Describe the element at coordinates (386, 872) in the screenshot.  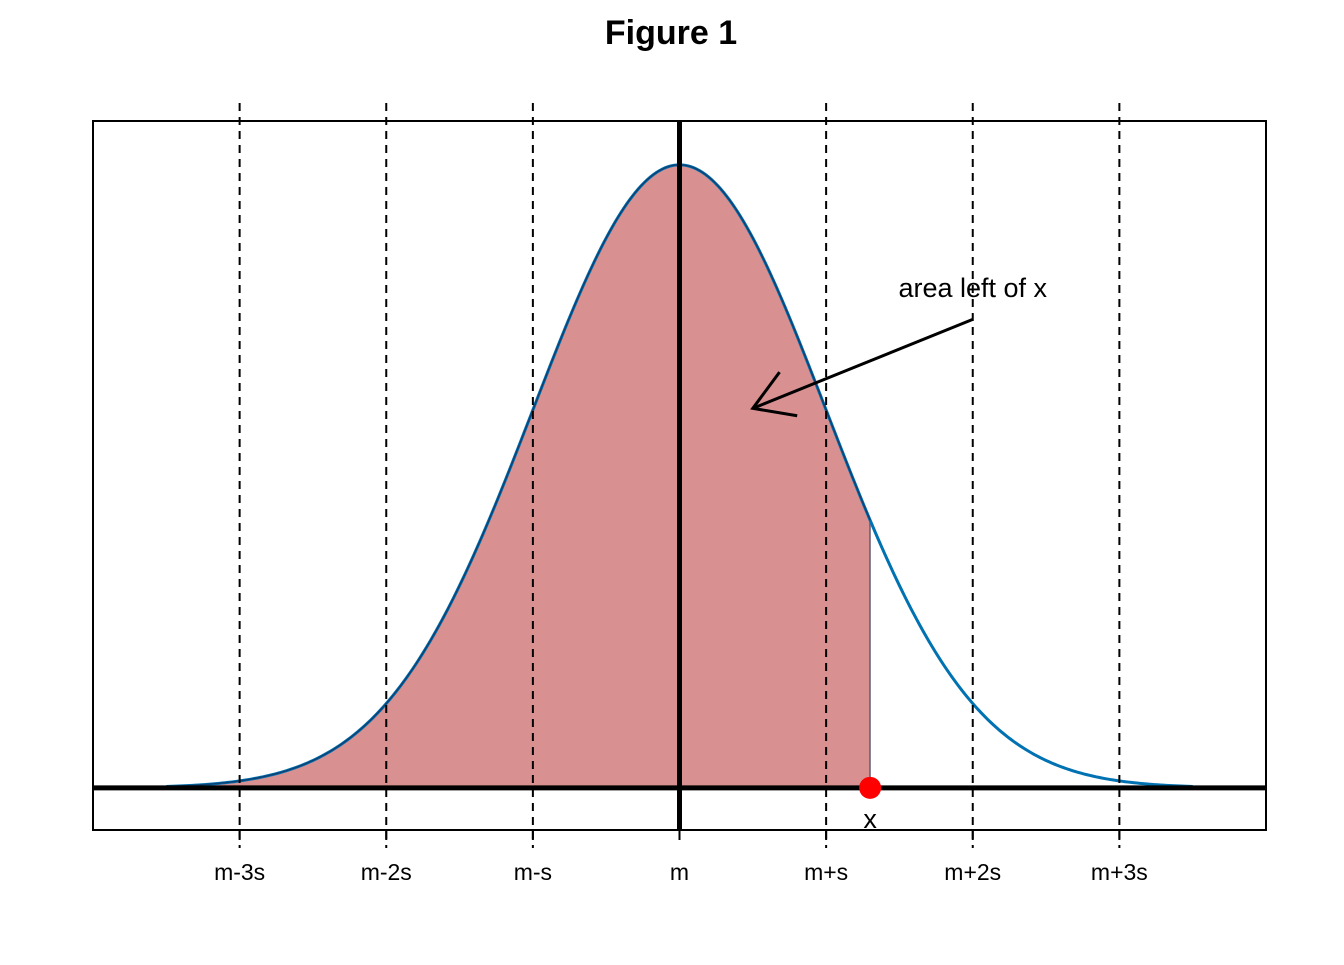
I see `x-tick-label: m-2s` at that location.